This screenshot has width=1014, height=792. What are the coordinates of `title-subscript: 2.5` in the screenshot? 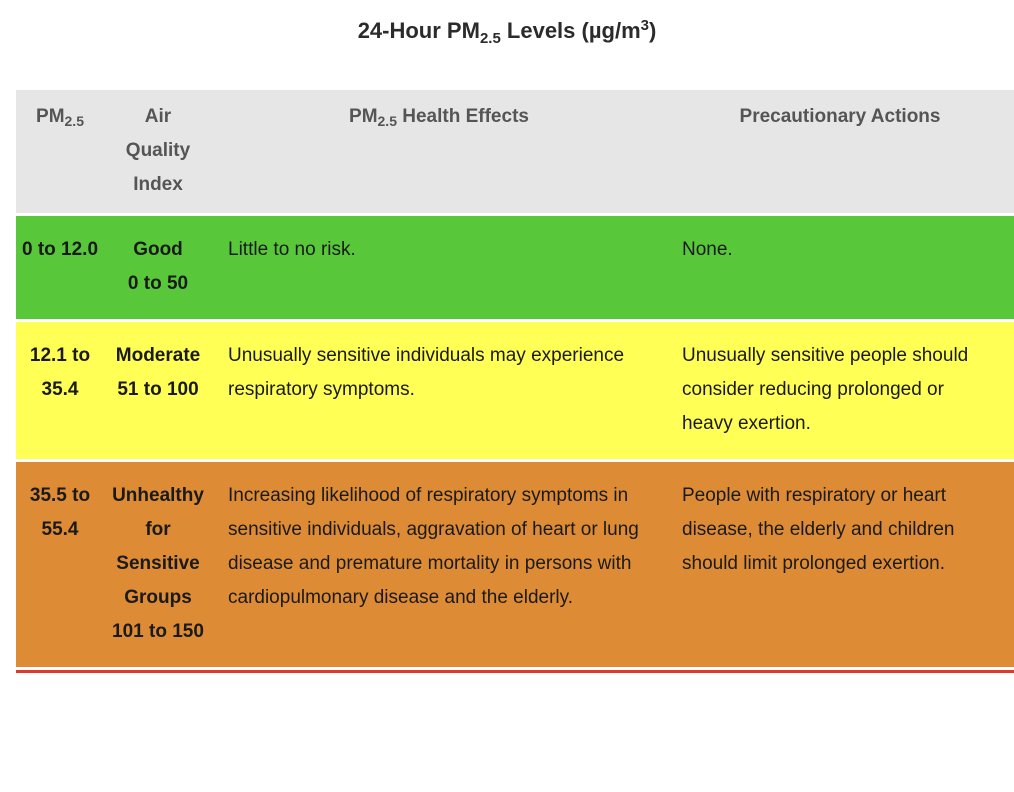 It's located at (490, 38).